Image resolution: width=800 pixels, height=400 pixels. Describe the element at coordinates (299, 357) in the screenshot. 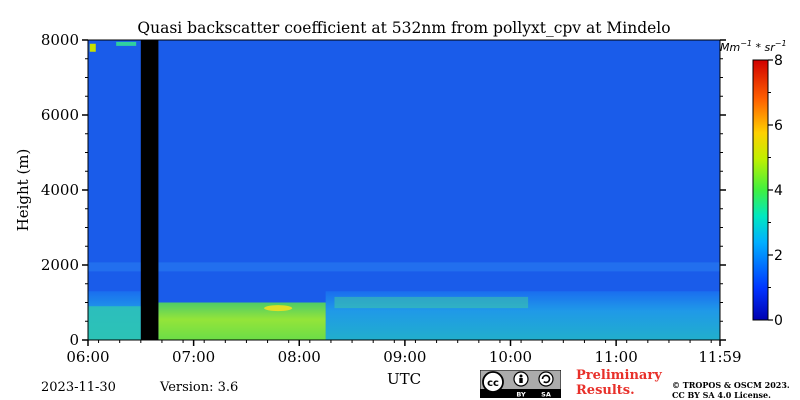

I see `x-tick-label: 08:00` at that location.